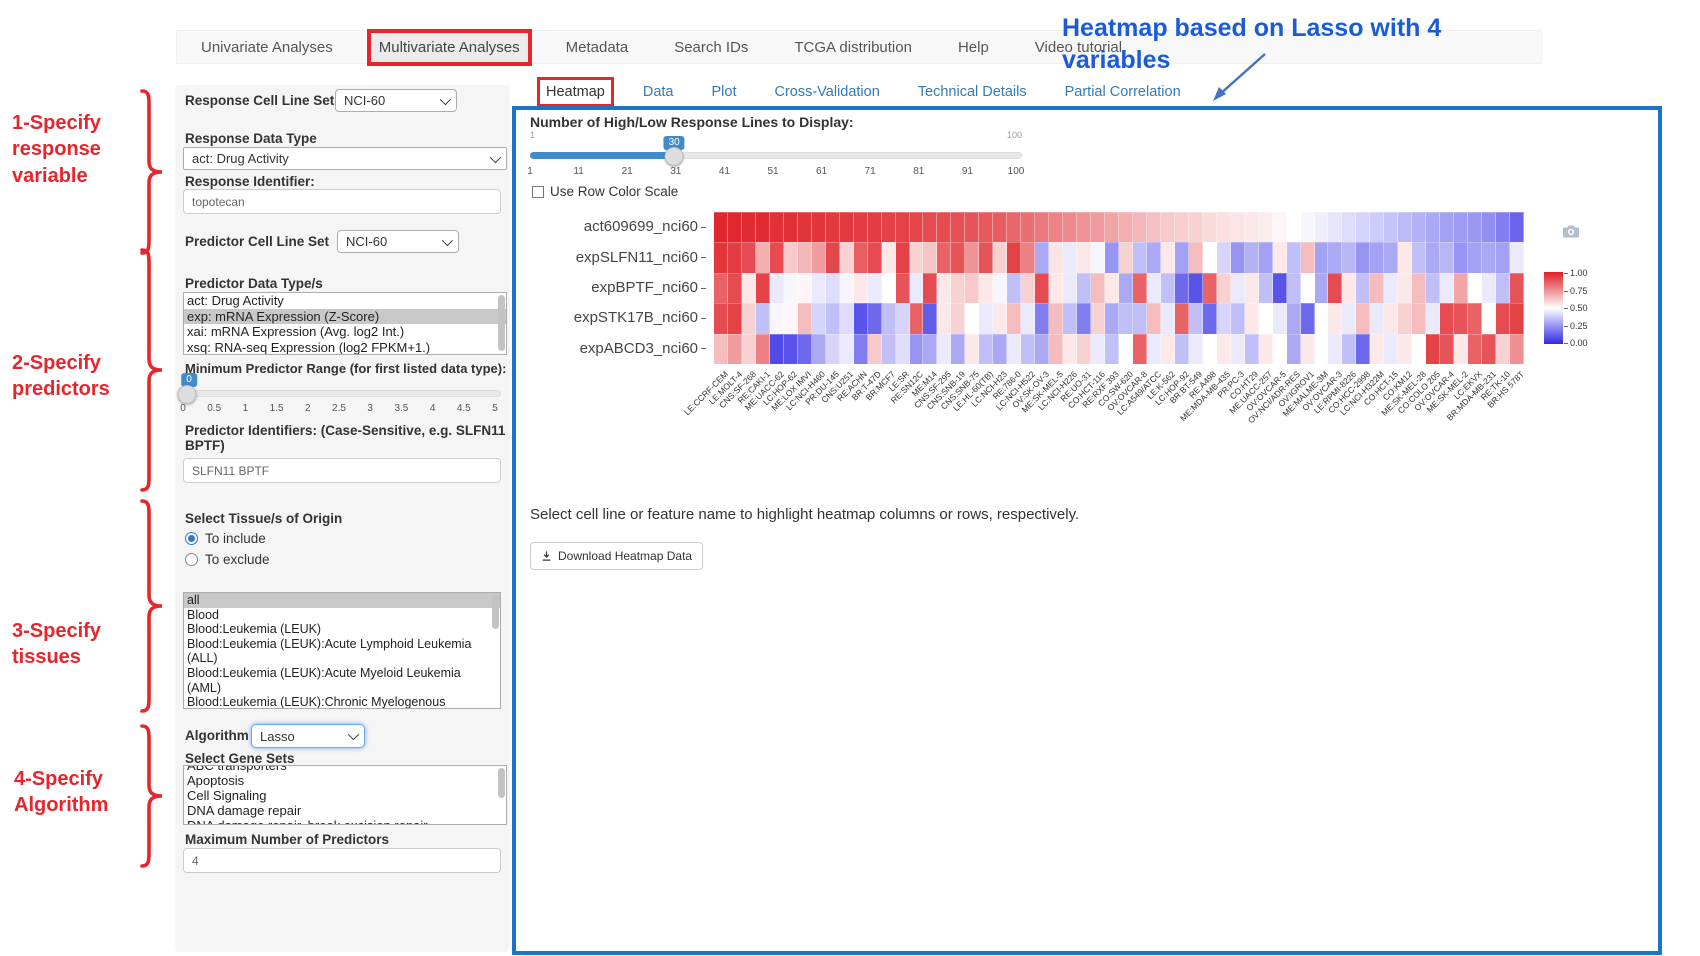 This screenshot has width=1700, height=956. I want to click on list-option: Blood:Leukemia (LEUK), so click(254, 629).